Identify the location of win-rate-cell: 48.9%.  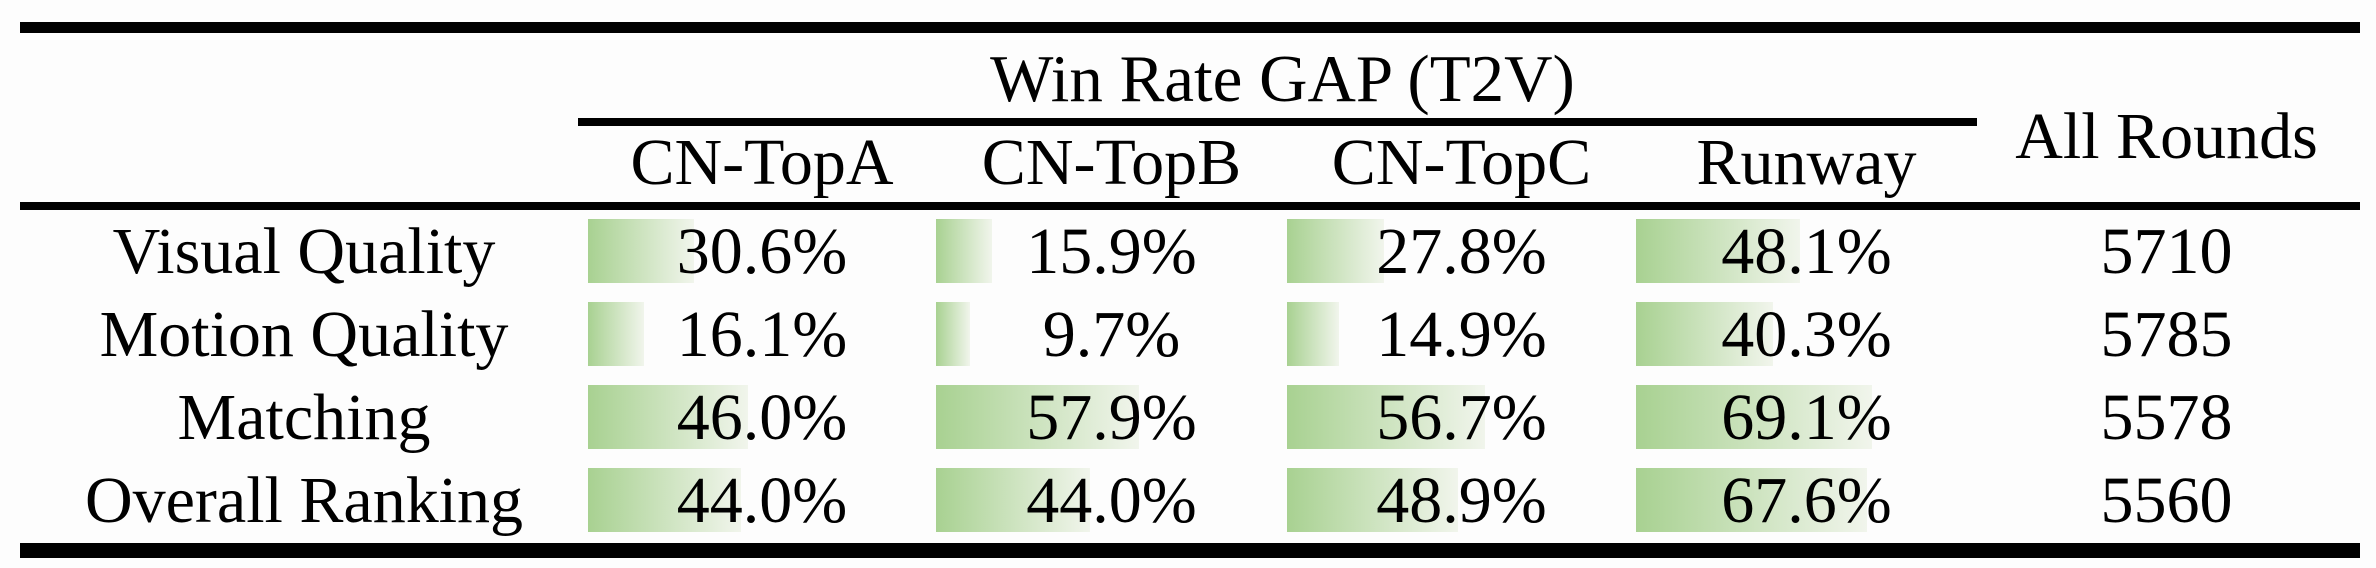
(1461, 500).